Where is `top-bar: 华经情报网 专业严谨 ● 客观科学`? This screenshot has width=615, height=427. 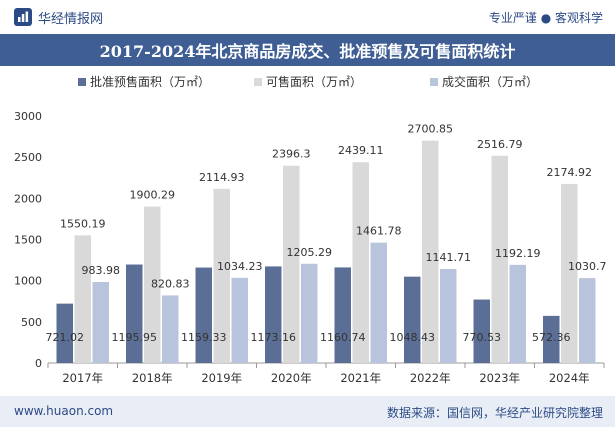
top-bar: 华经情报网 专业严谨 ● 客观科学 is located at coordinates (307, 17).